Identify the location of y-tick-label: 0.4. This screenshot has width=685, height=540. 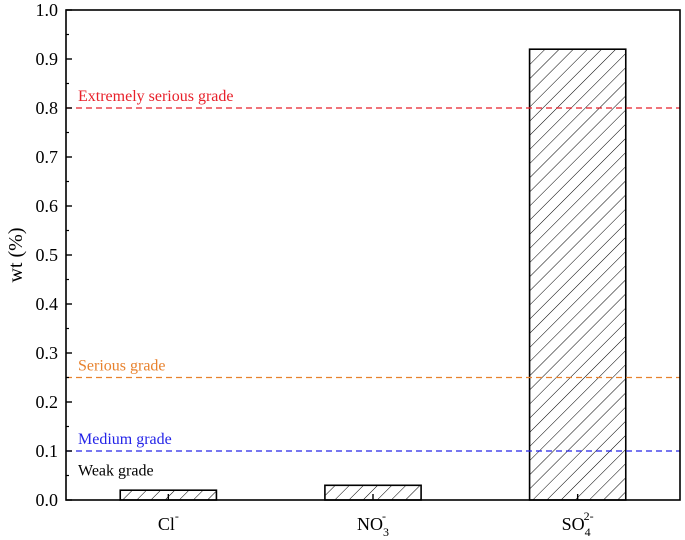
(47, 304).